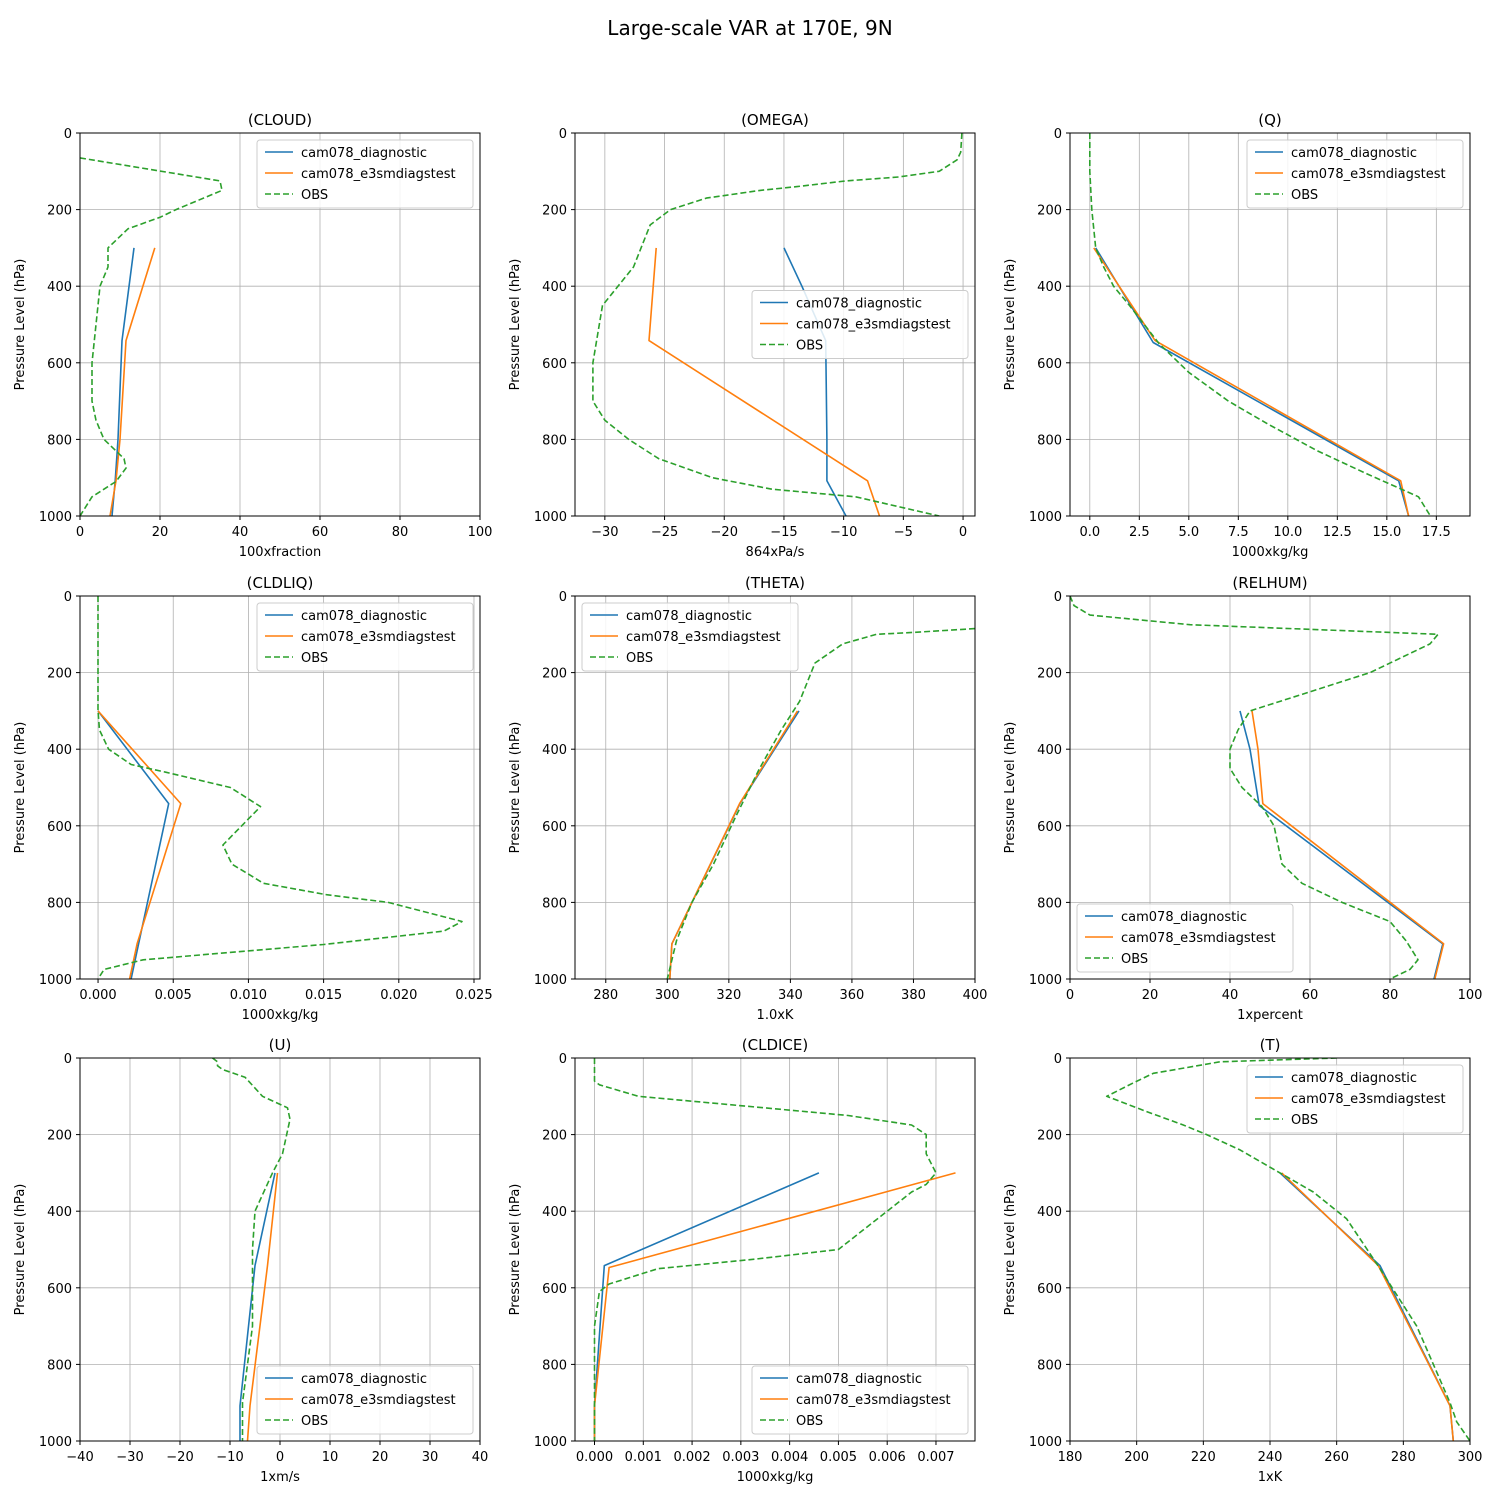  What do you see at coordinates (1070, 1457) in the screenshot?
I see `x-tick-label: 180` at bounding box center [1070, 1457].